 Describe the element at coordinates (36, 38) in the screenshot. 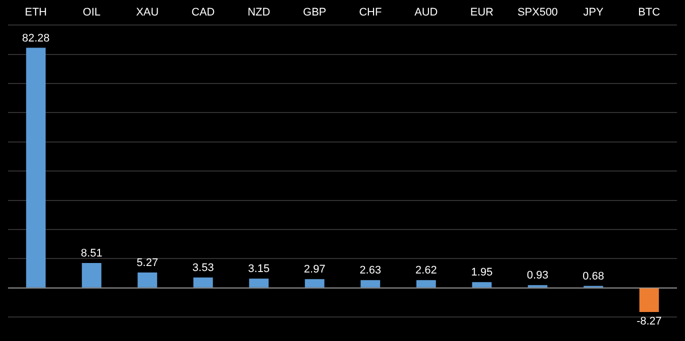

I see `data-label: 82.28` at that location.